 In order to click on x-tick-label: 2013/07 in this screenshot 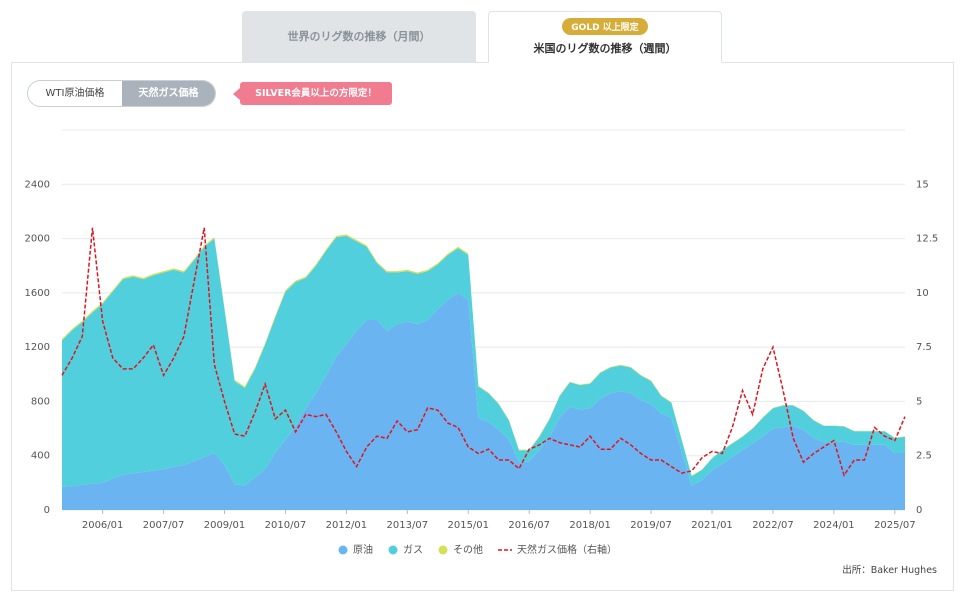, I will do `click(408, 525)`.